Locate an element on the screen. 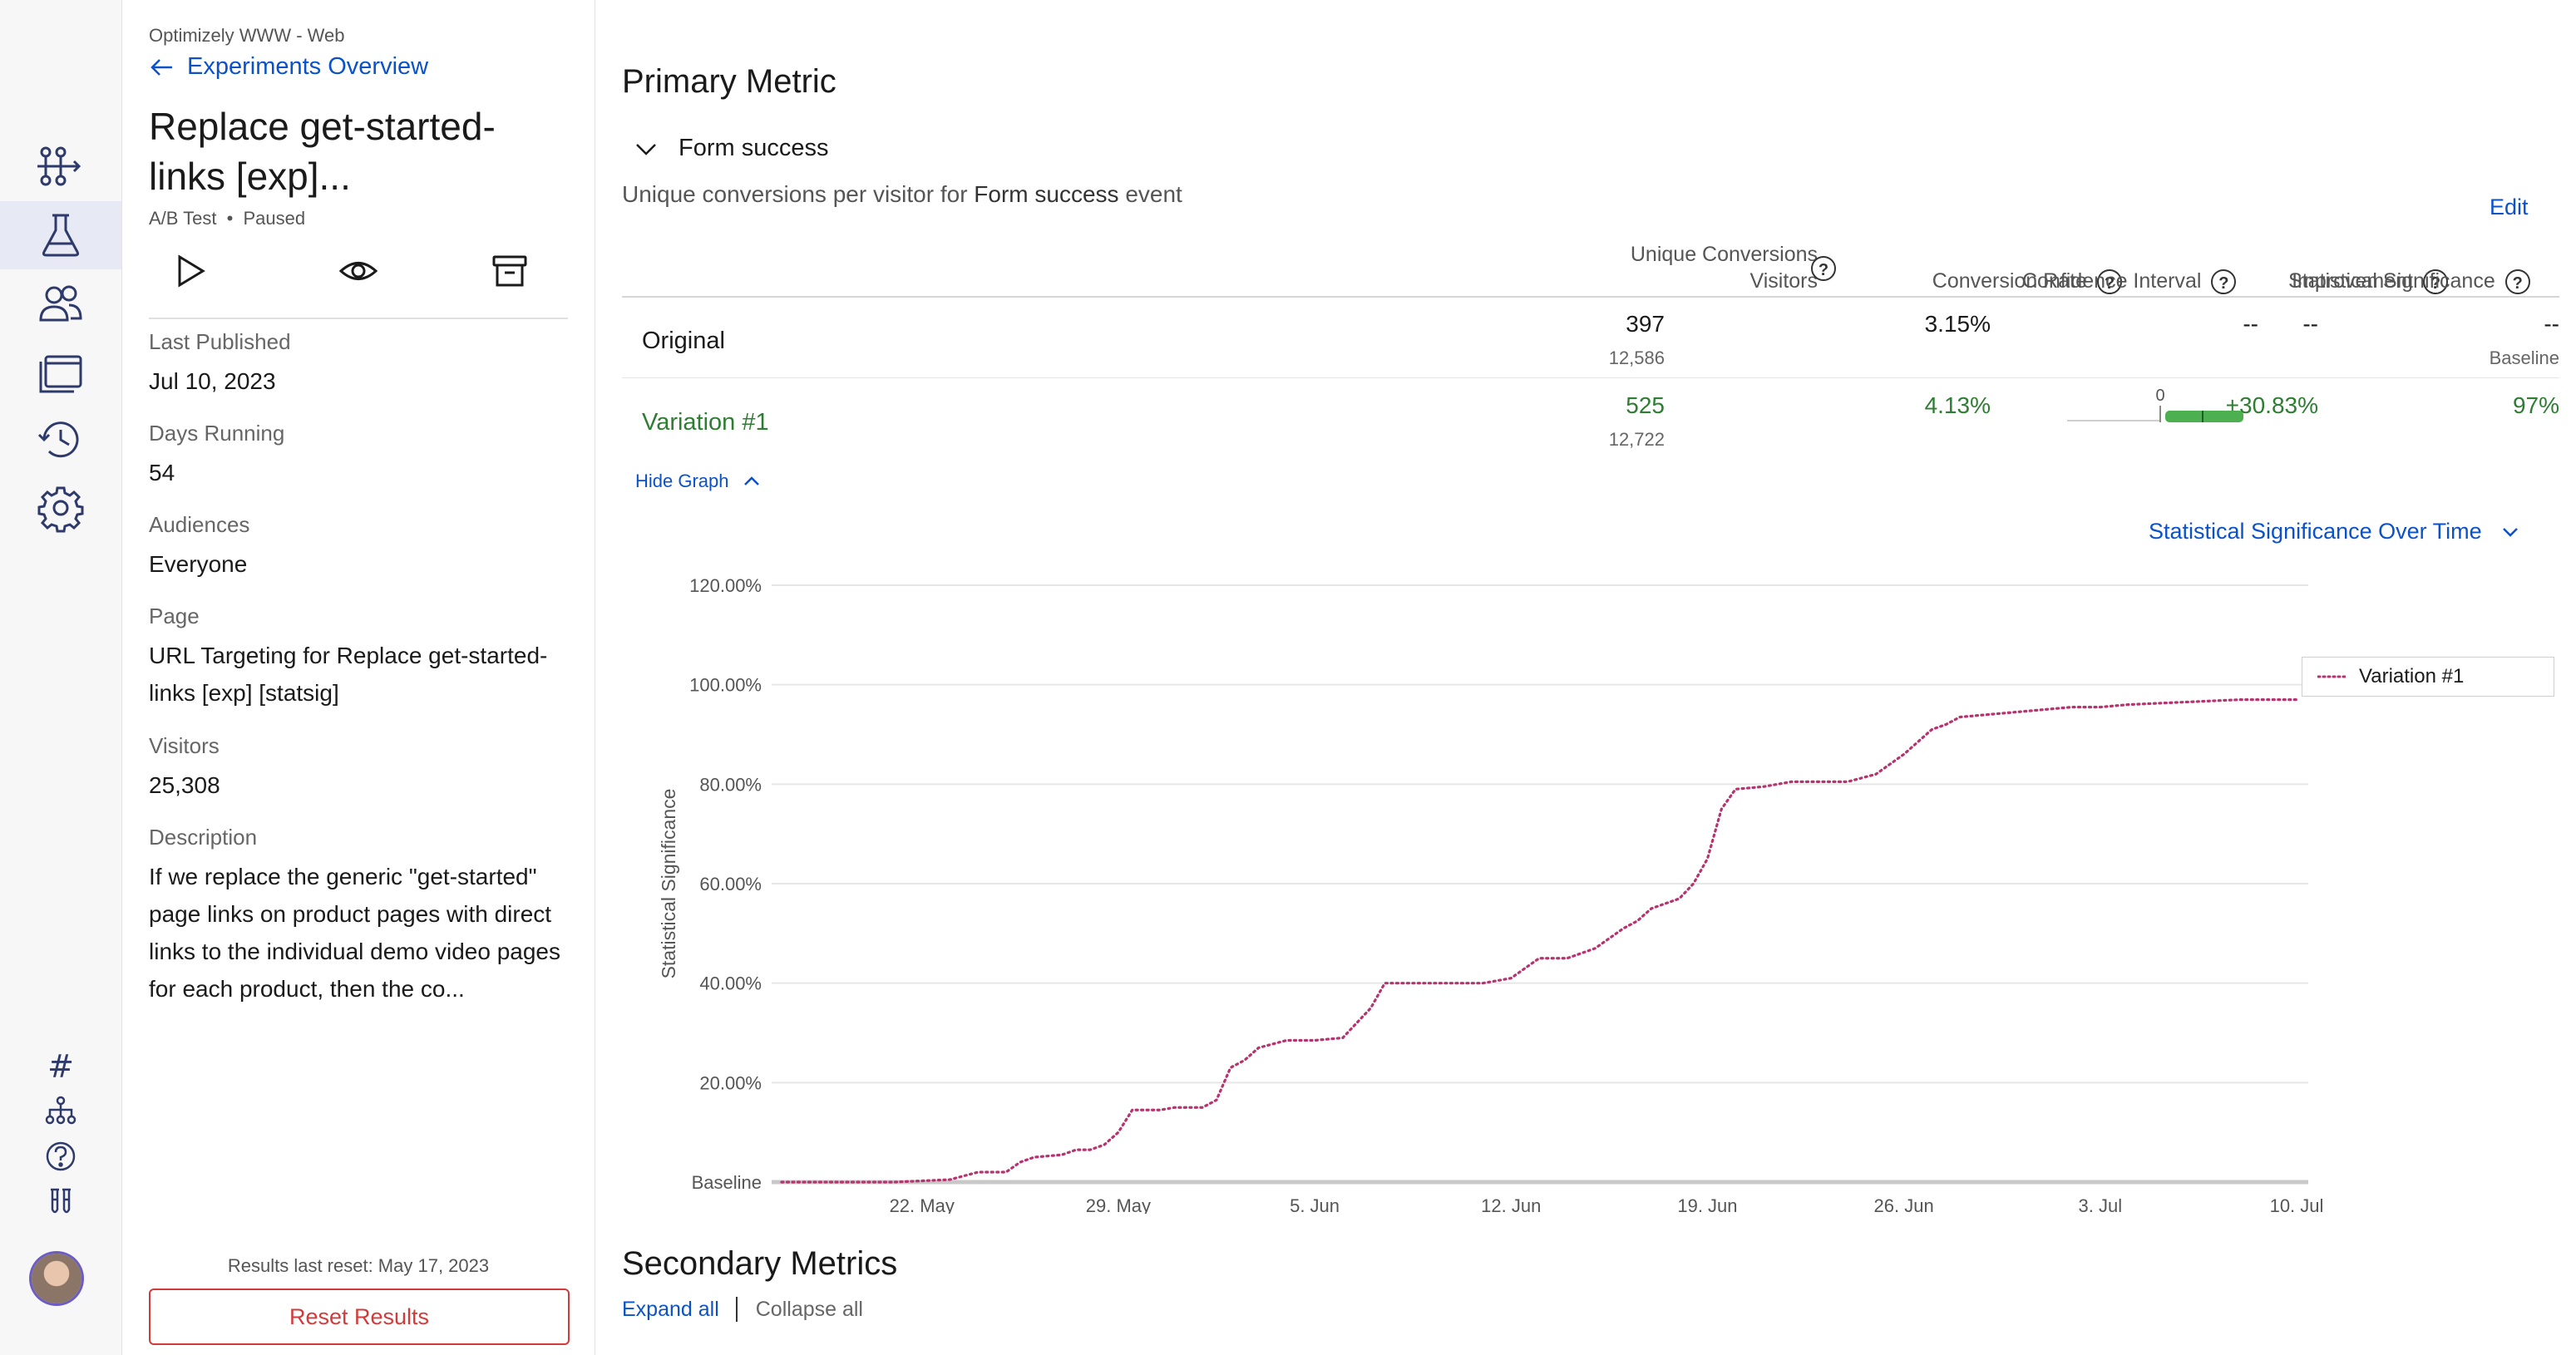 The width and height of the screenshot is (2576, 1355). expand-all-link: Expand all is located at coordinates (670, 1309).